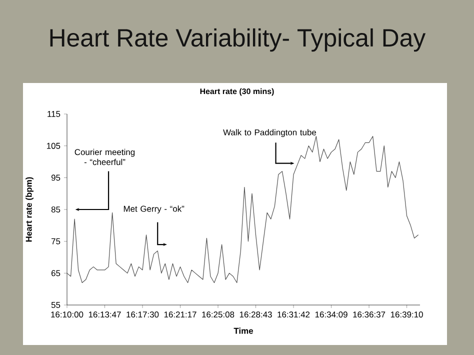 Image resolution: width=474 pixels, height=355 pixels. What do you see at coordinates (53, 145) in the screenshot?
I see `y-tick-label: 105` at bounding box center [53, 145].